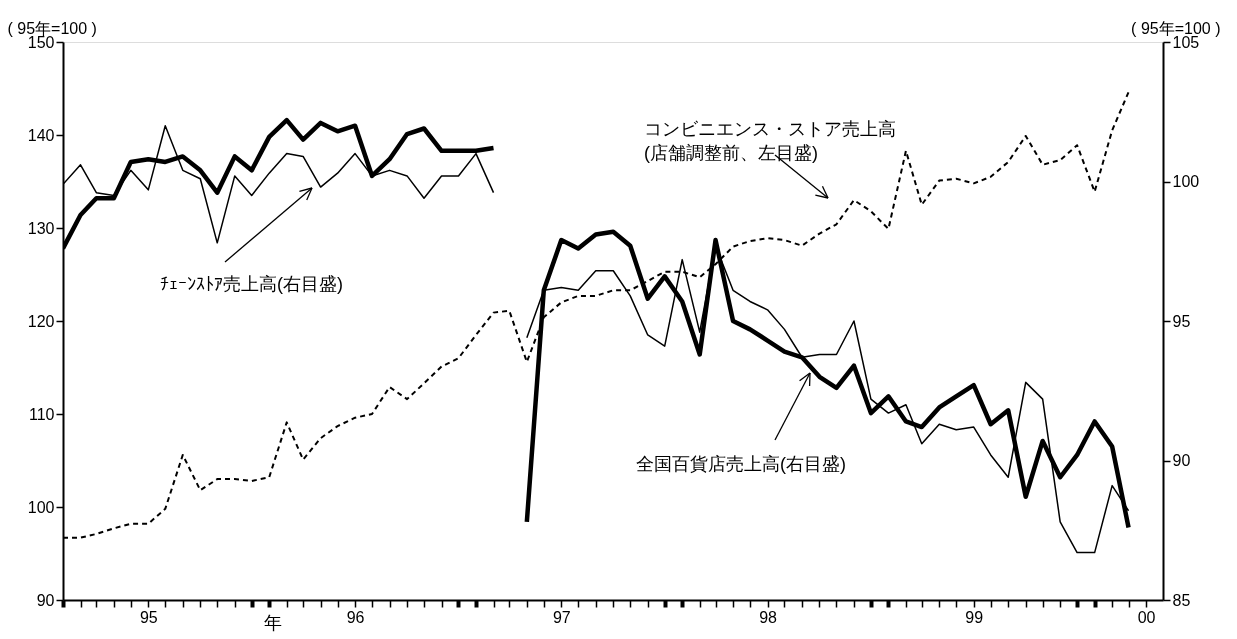  Describe the element at coordinates (45, 600) in the screenshot. I see `y-tick-label: 90` at that location.